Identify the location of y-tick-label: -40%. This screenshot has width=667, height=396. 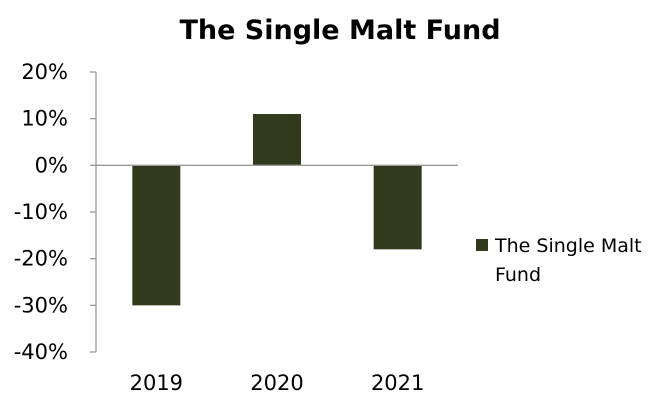
(41, 352).